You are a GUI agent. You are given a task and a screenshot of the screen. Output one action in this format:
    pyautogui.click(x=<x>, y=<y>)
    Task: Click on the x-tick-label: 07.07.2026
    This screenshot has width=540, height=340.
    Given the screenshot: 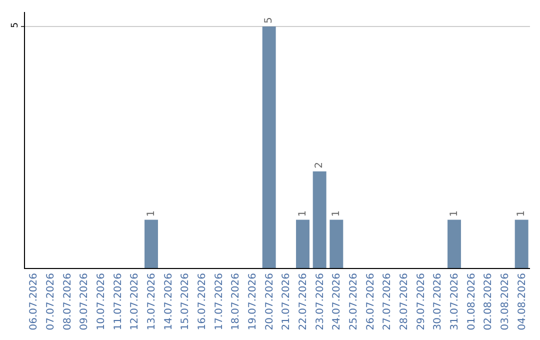 What is the action you would take?
    pyautogui.click(x=51, y=301)
    